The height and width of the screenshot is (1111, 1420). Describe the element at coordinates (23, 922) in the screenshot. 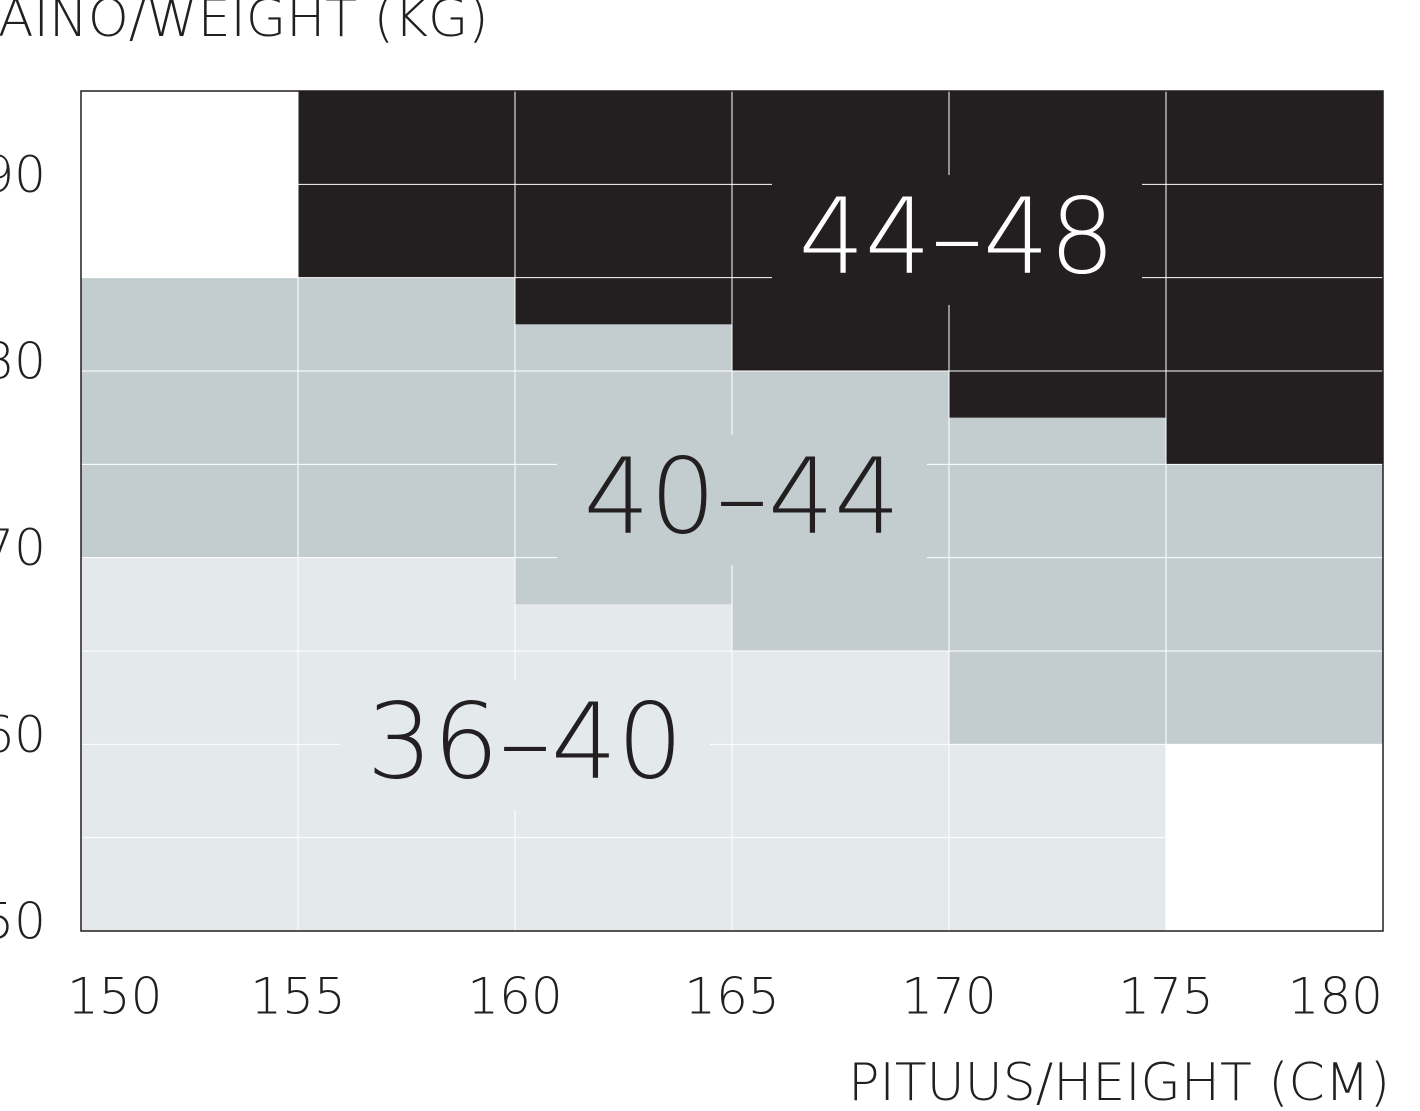

I see `y-tick-label: 50` at that location.